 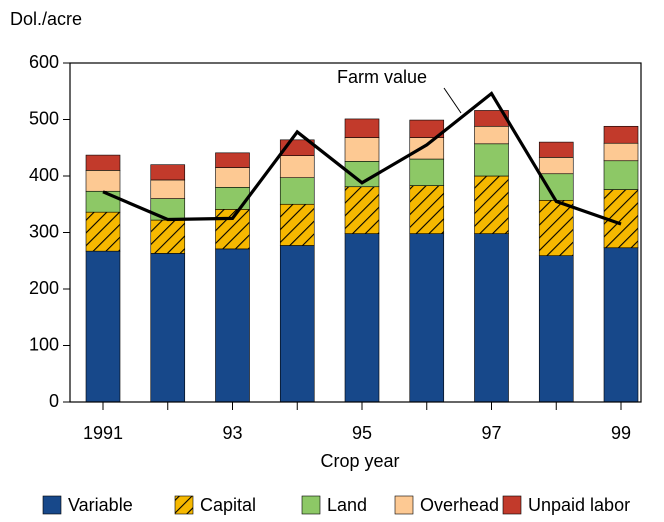 I want to click on legend-label: Capital, so click(x=228, y=505).